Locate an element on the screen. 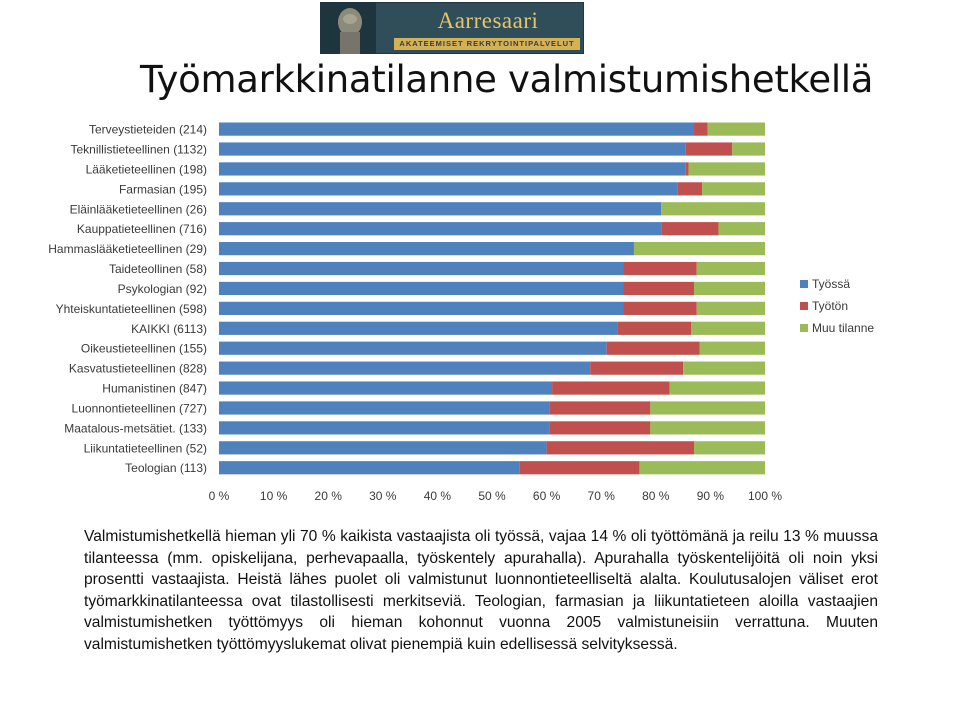 This screenshot has width=960, height=720. category-label: Lääketieteellinen (198) is located at coordinates (146, 169).